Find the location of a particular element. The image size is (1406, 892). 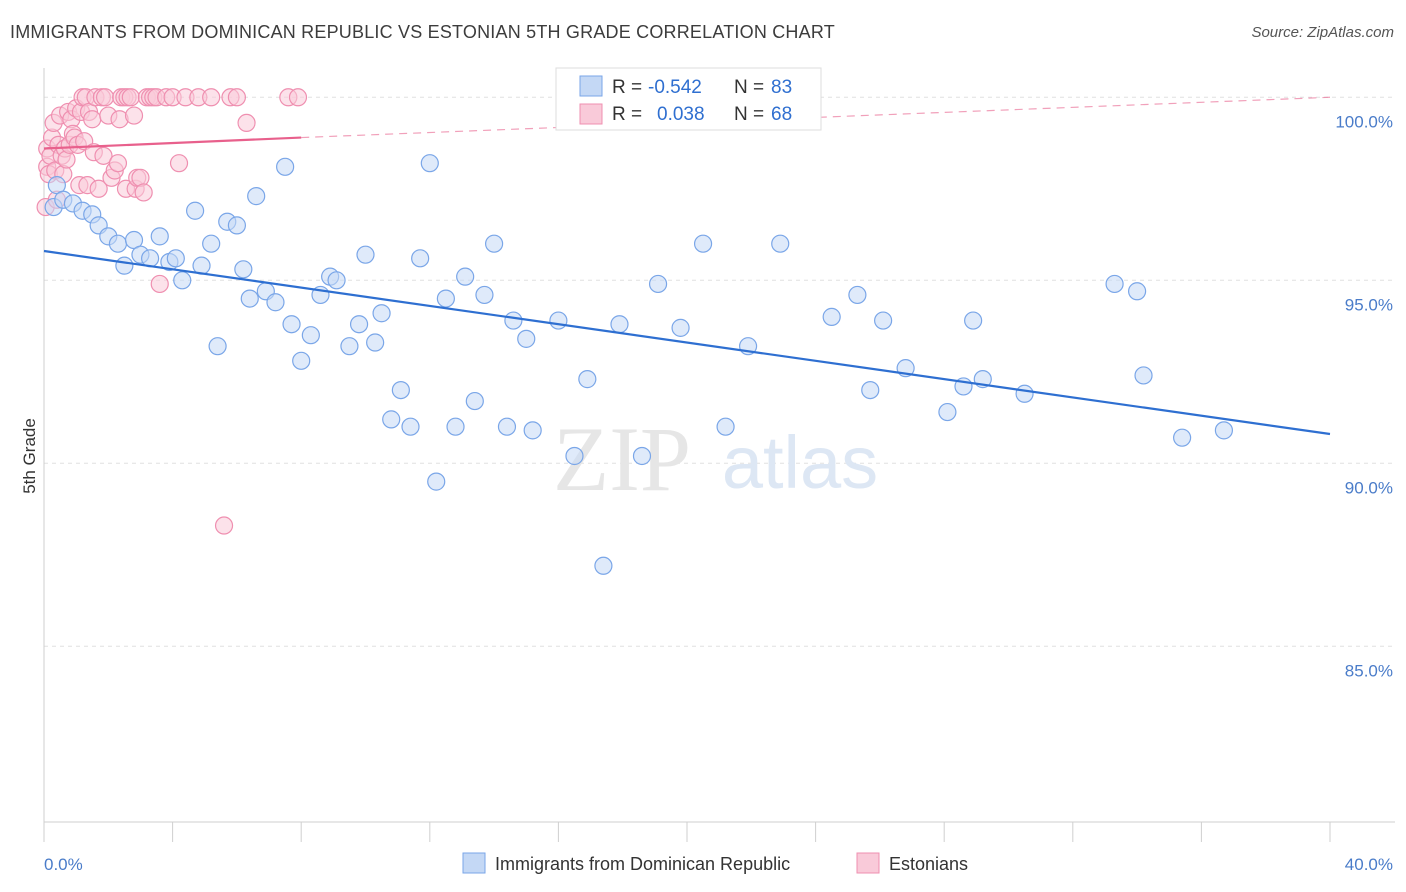

x-tick-labels: 0.0% 40.0% is located at coordinates (718, 864).